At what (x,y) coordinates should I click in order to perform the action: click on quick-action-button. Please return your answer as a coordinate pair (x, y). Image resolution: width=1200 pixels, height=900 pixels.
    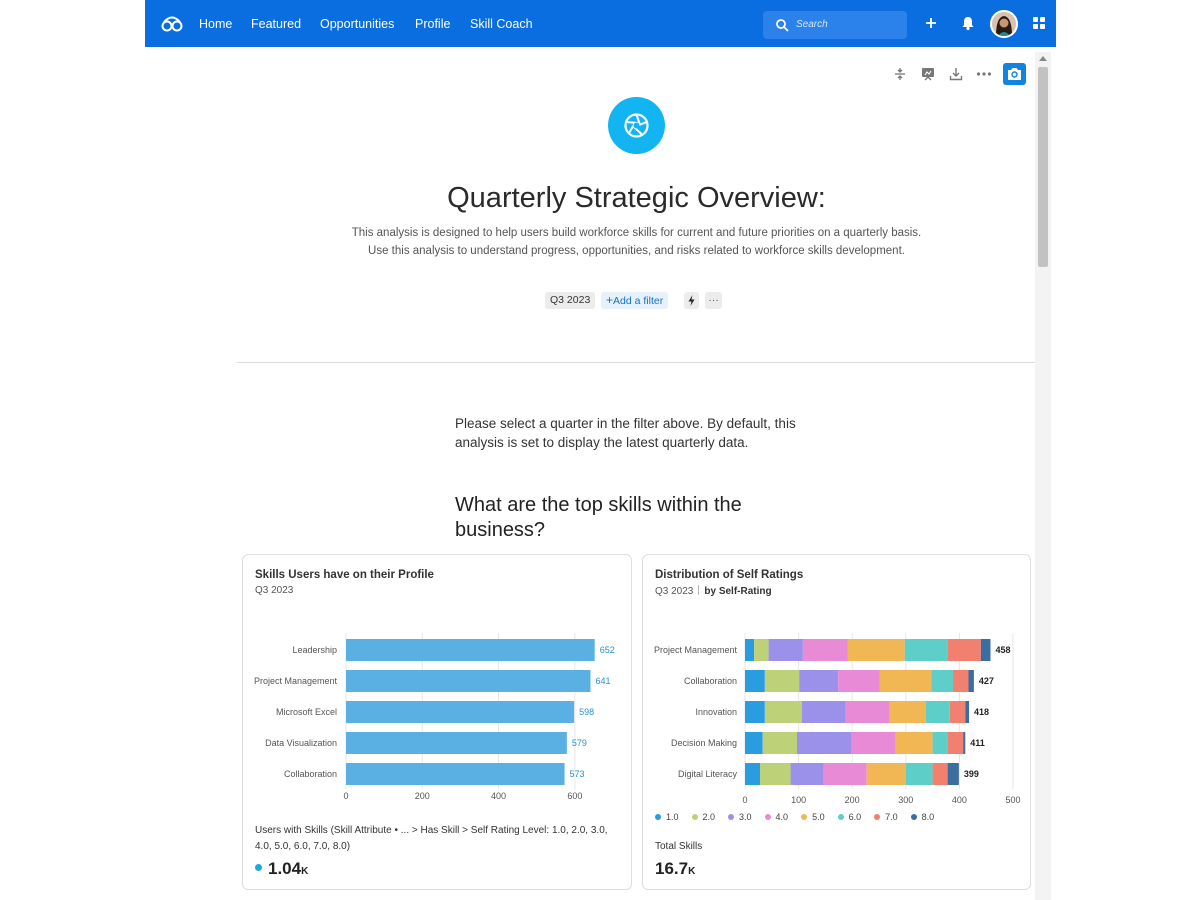
    Looking at the image, I should click on (691, 300).